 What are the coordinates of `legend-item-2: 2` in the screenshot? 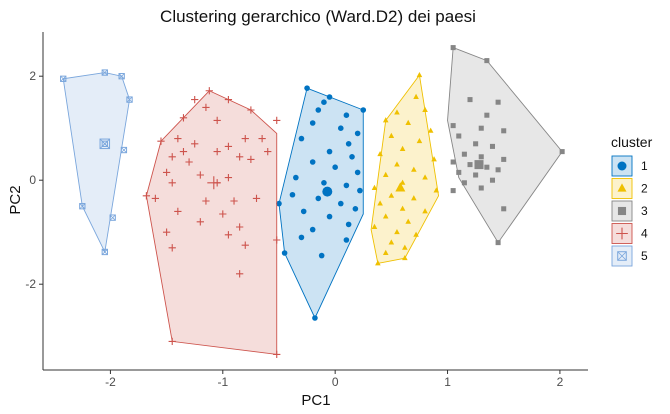 It's located at (629, 188).